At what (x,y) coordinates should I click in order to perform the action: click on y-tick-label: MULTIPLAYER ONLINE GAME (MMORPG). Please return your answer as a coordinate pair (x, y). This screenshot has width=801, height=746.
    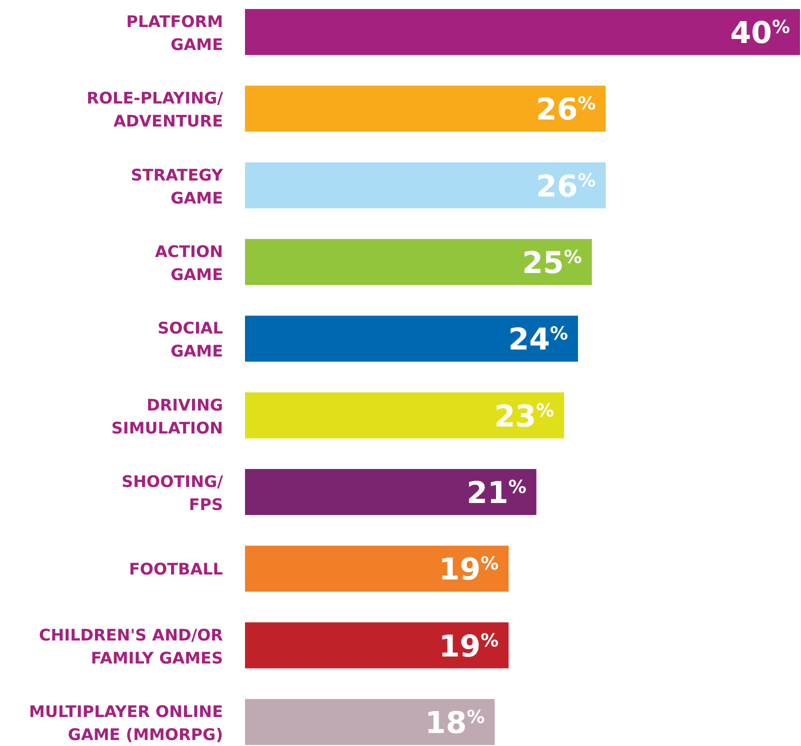
    Looking at the image, I should click on (126, 723).